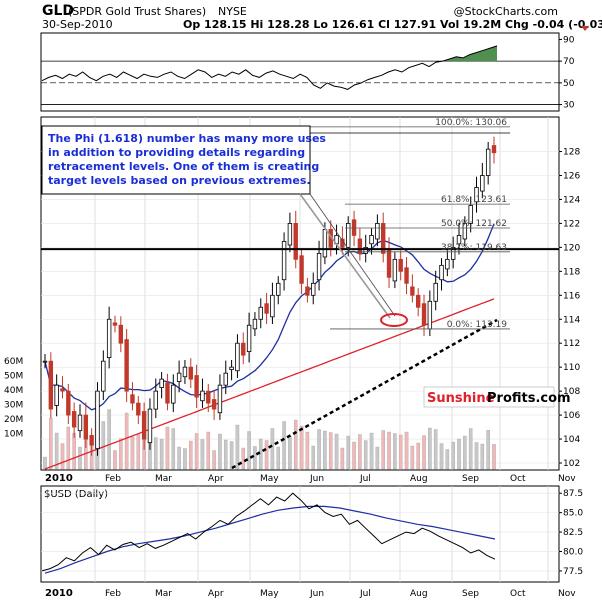 The height and width of the screenshot is (602, 602). Describe the element at coordinates (77, 24) in the screenshot. I see `header-date: 30-Sep-2010` at that location.